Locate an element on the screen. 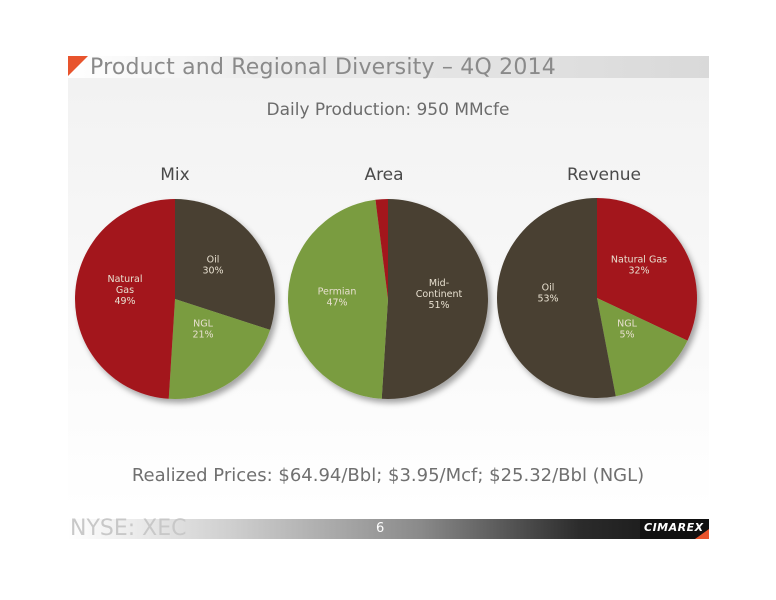  accent-triangle-icon is located at coordinates (78, 66).